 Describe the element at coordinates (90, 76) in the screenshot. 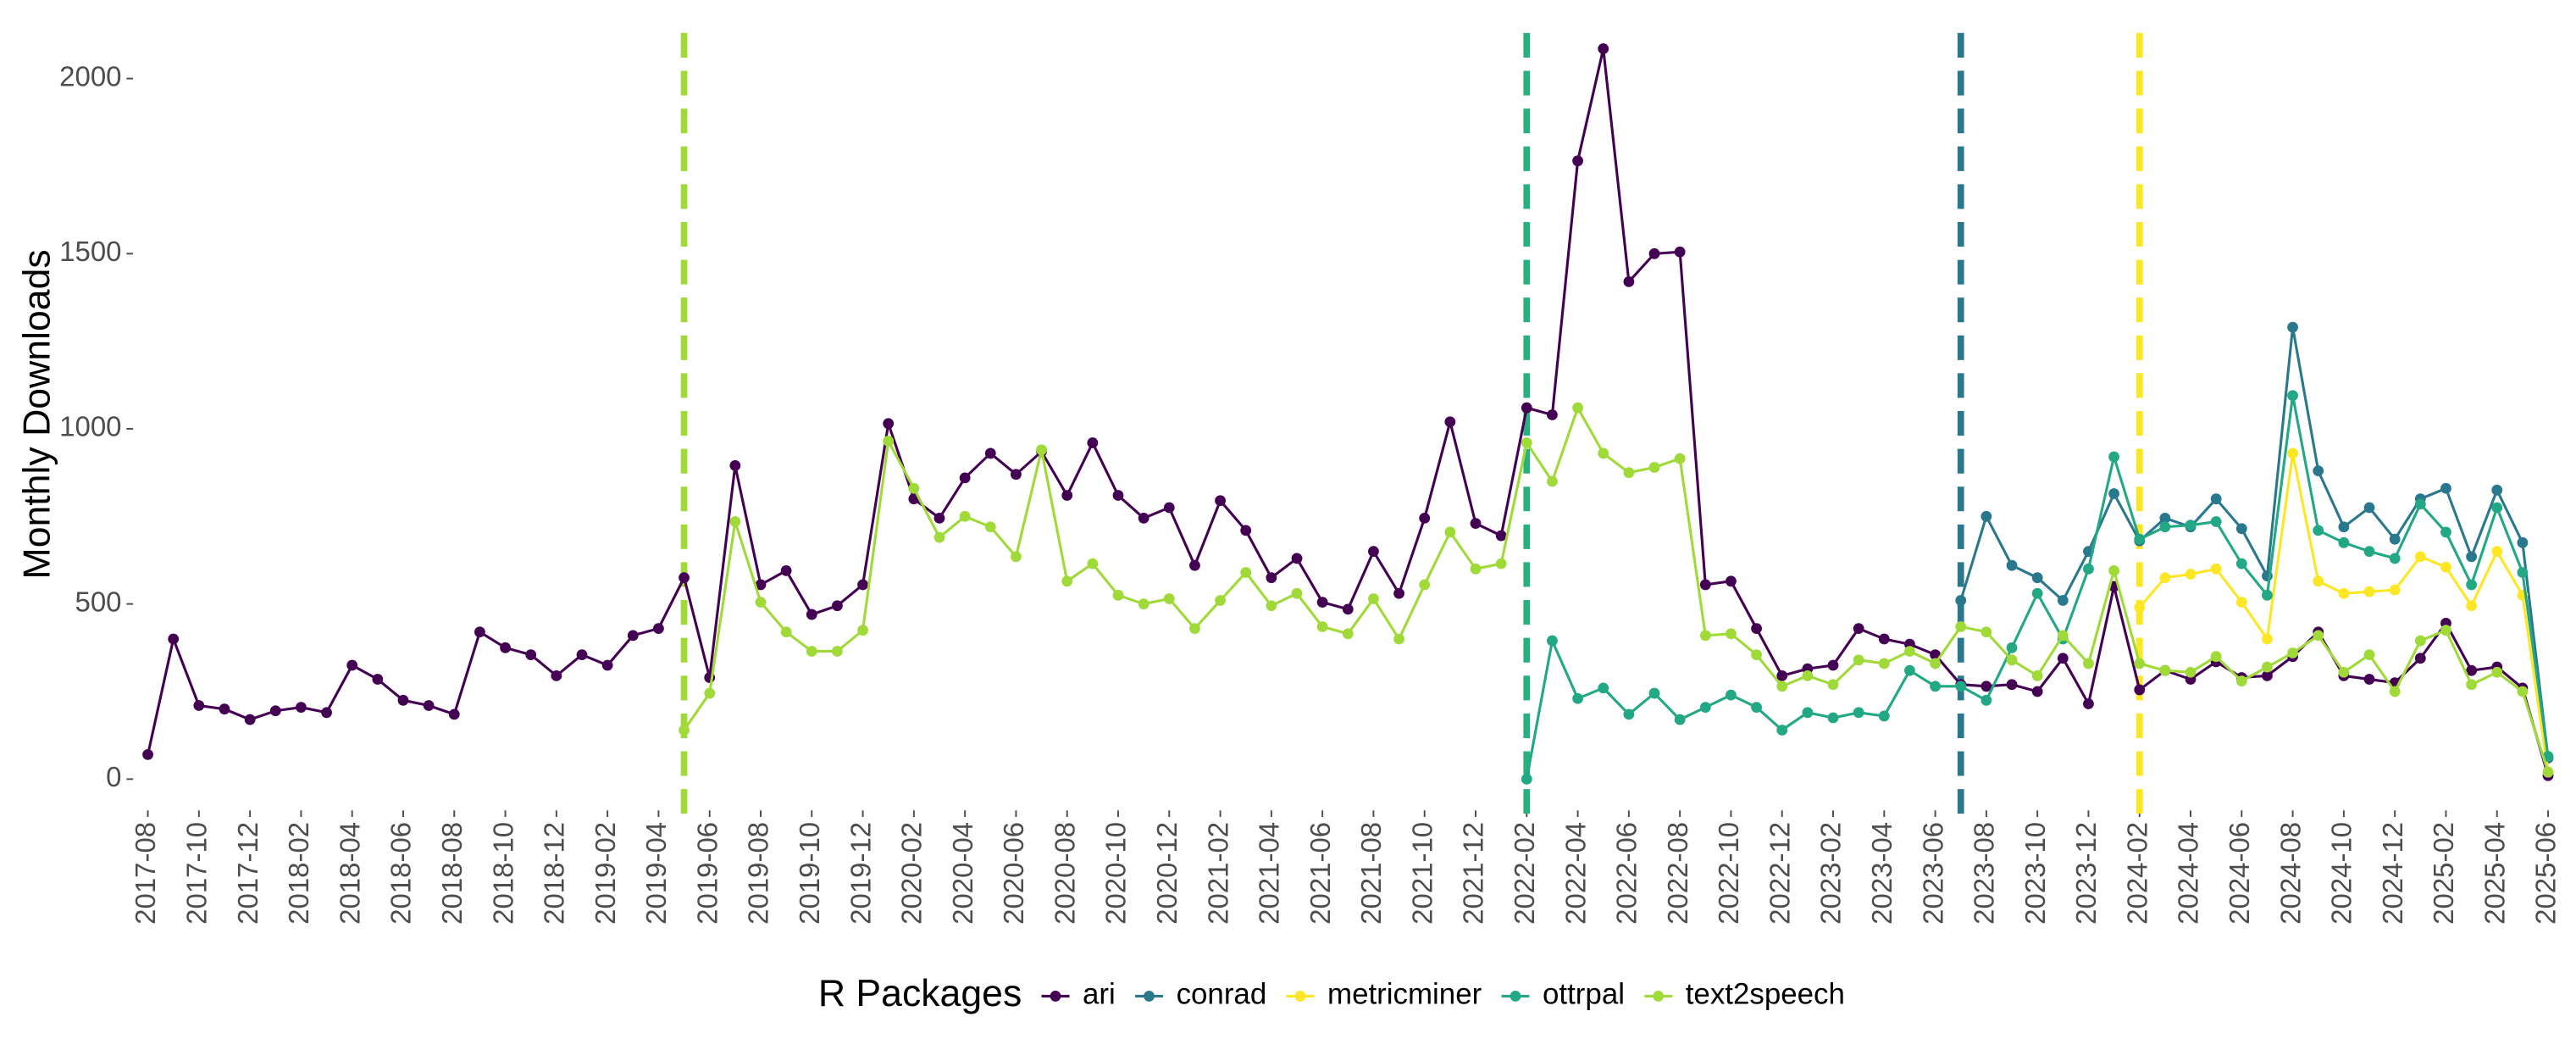

I see `y-tick-label: 2000` at that location.